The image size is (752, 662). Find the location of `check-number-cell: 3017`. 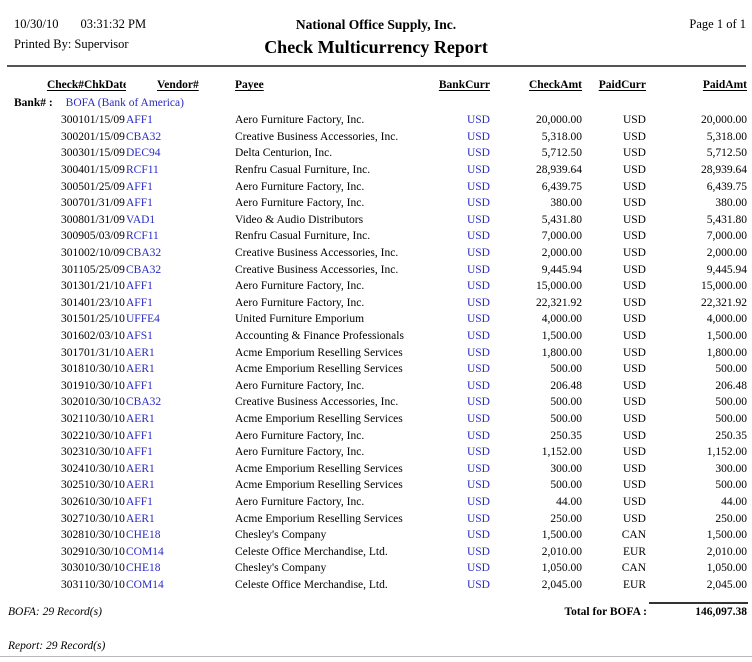

check-number-cell: 3017 is located at coordinates (72, 352).